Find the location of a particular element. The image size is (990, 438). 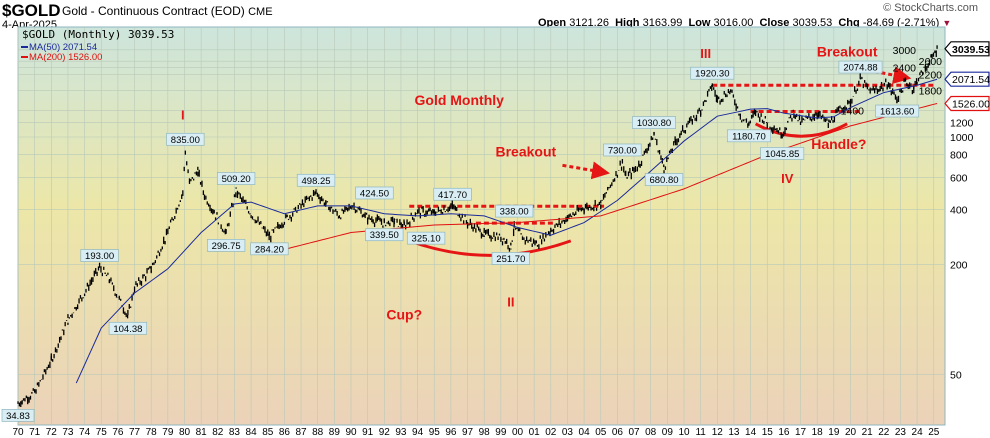

down-triangle-icon: ▼ is located at coordinates (947, 23).